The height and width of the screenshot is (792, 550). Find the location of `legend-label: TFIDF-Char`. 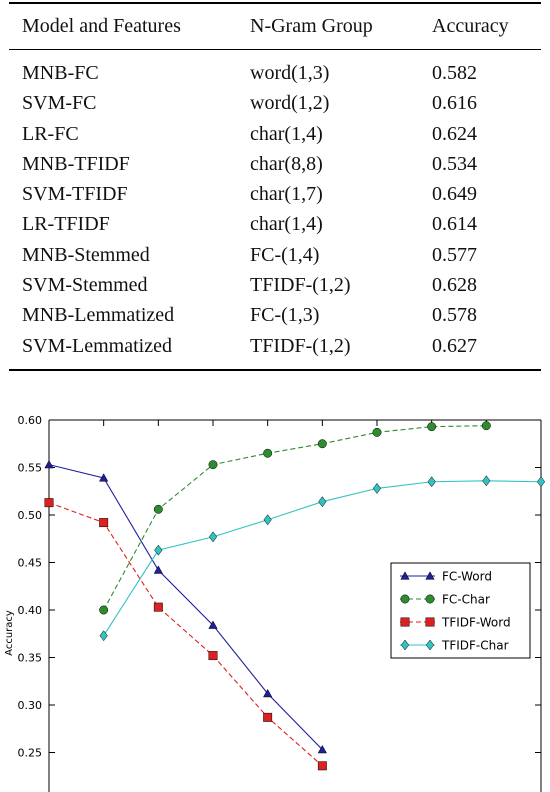

legend-label: TFIDF-Char is located at coordinates (475, 646).